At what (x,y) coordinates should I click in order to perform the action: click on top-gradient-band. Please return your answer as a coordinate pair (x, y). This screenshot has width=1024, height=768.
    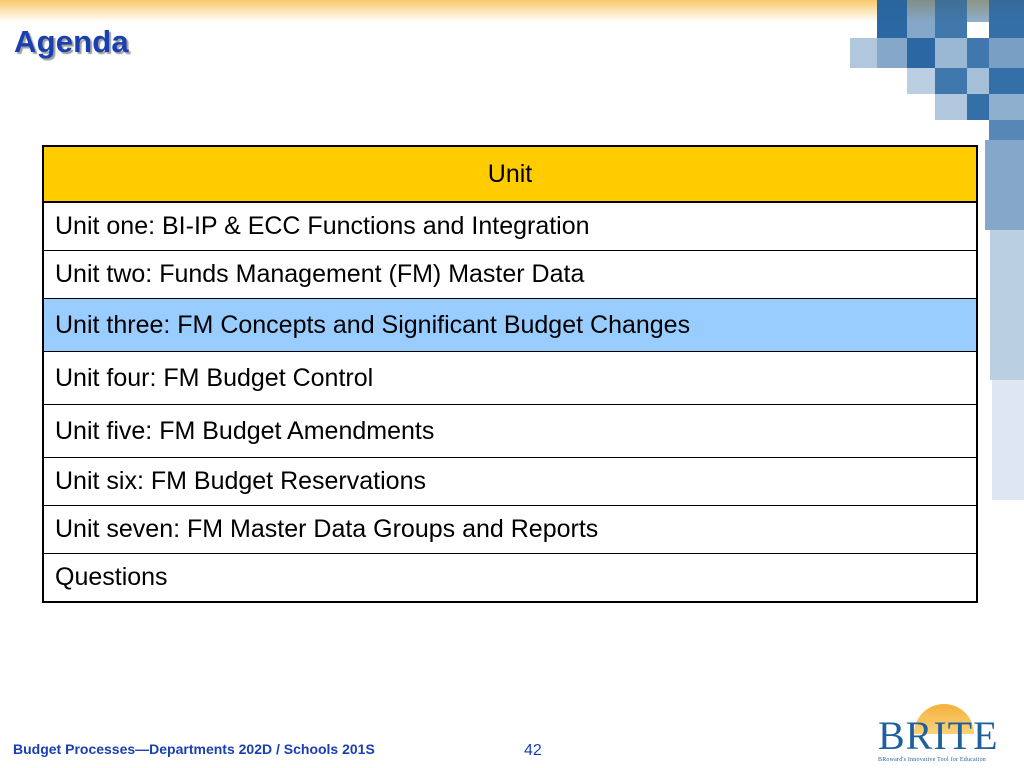
    Looking at the image, I should click on (512, 11).